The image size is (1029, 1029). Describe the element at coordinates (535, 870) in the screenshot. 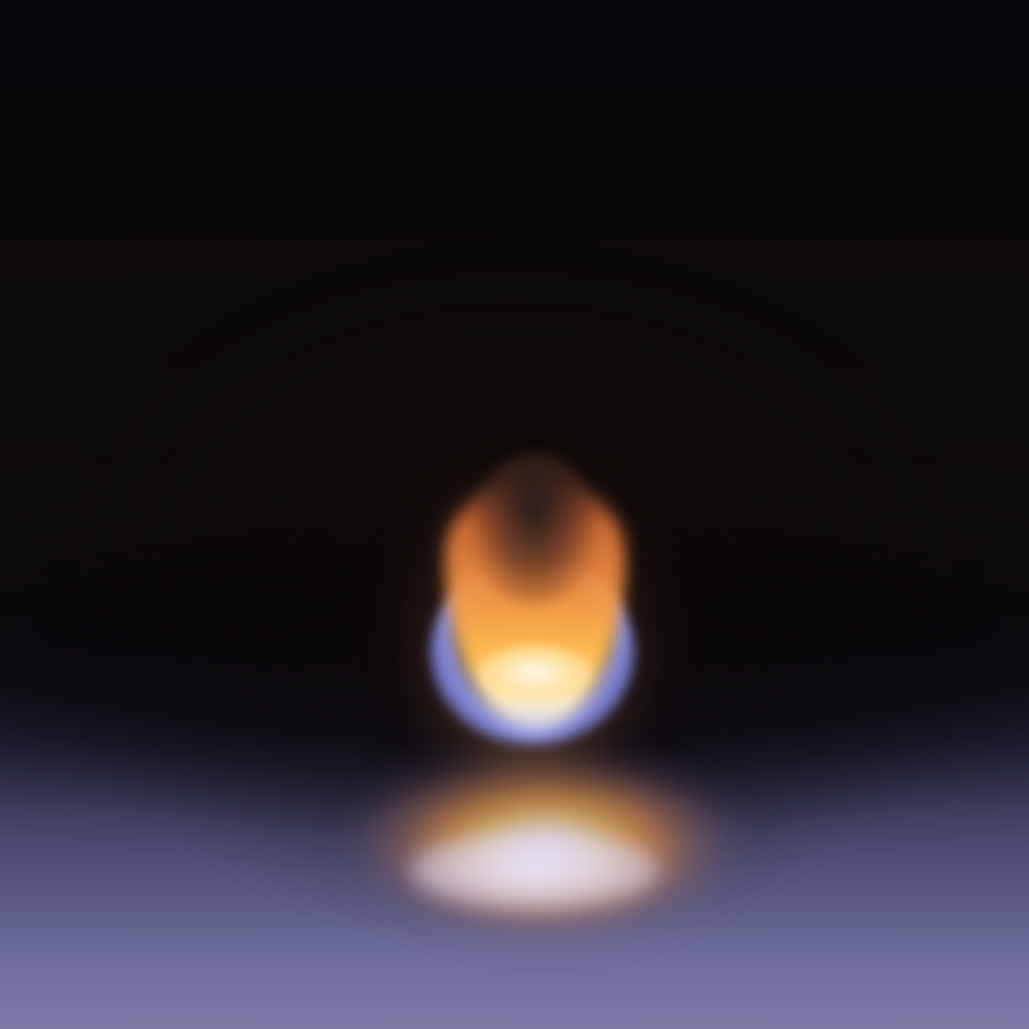

I see `flame-reflection-core` at that location.